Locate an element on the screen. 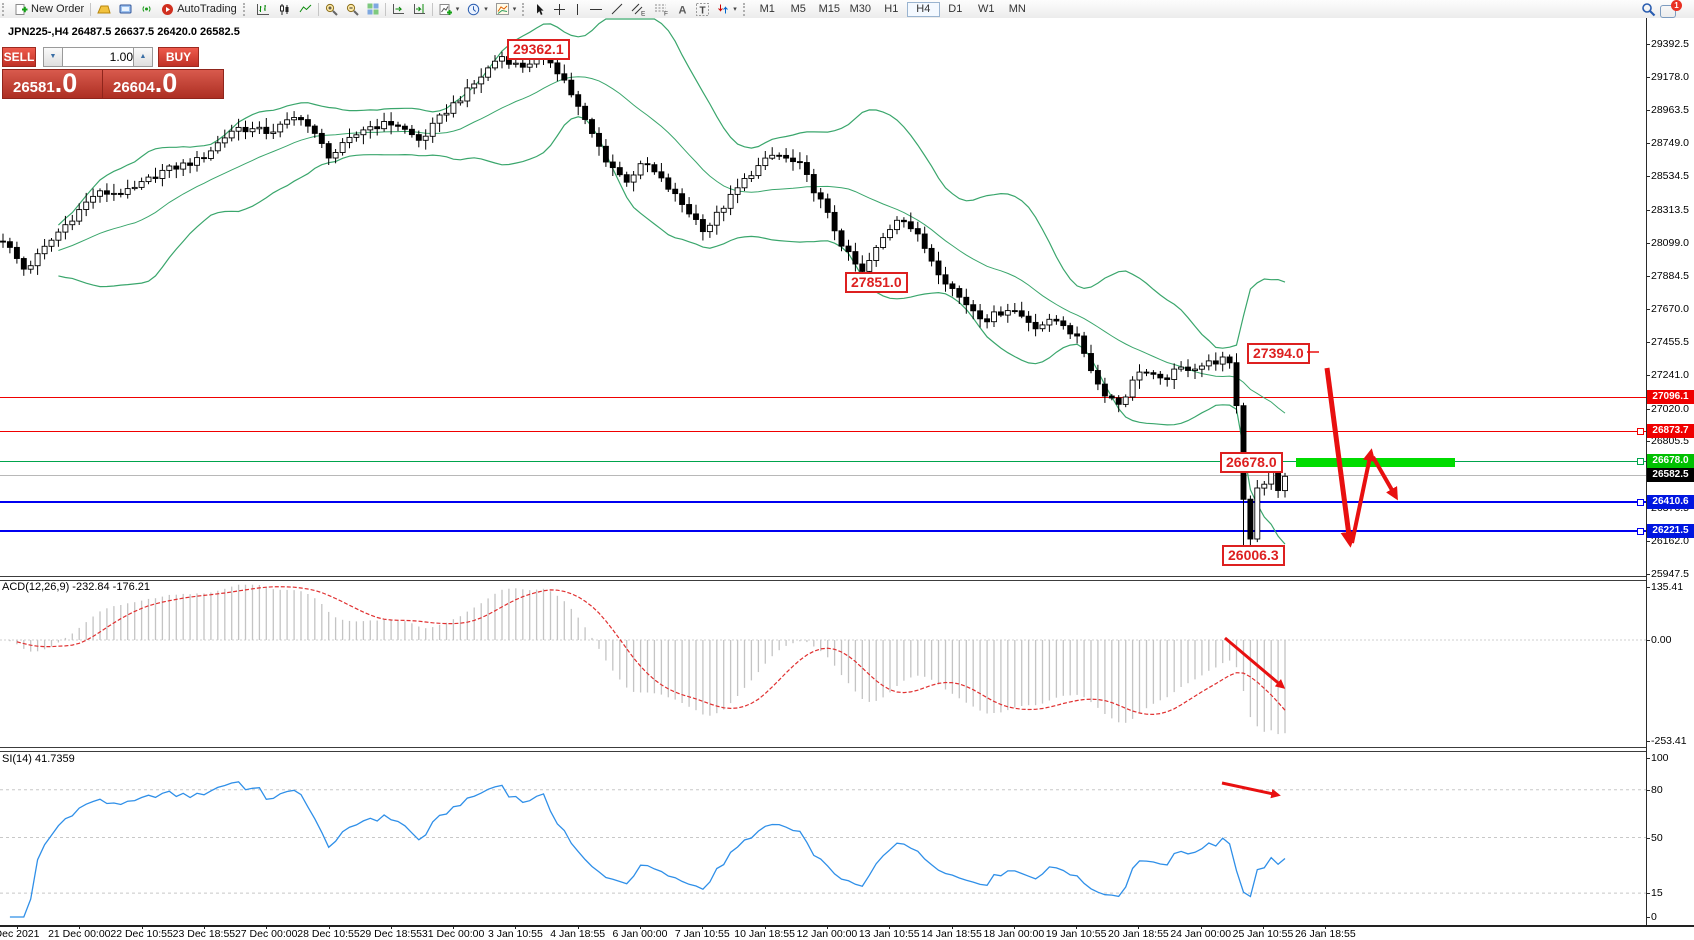 This screenshot has width=1694, height=940. timeframe-button-M1: M1 is located at coordinates (767, 8).